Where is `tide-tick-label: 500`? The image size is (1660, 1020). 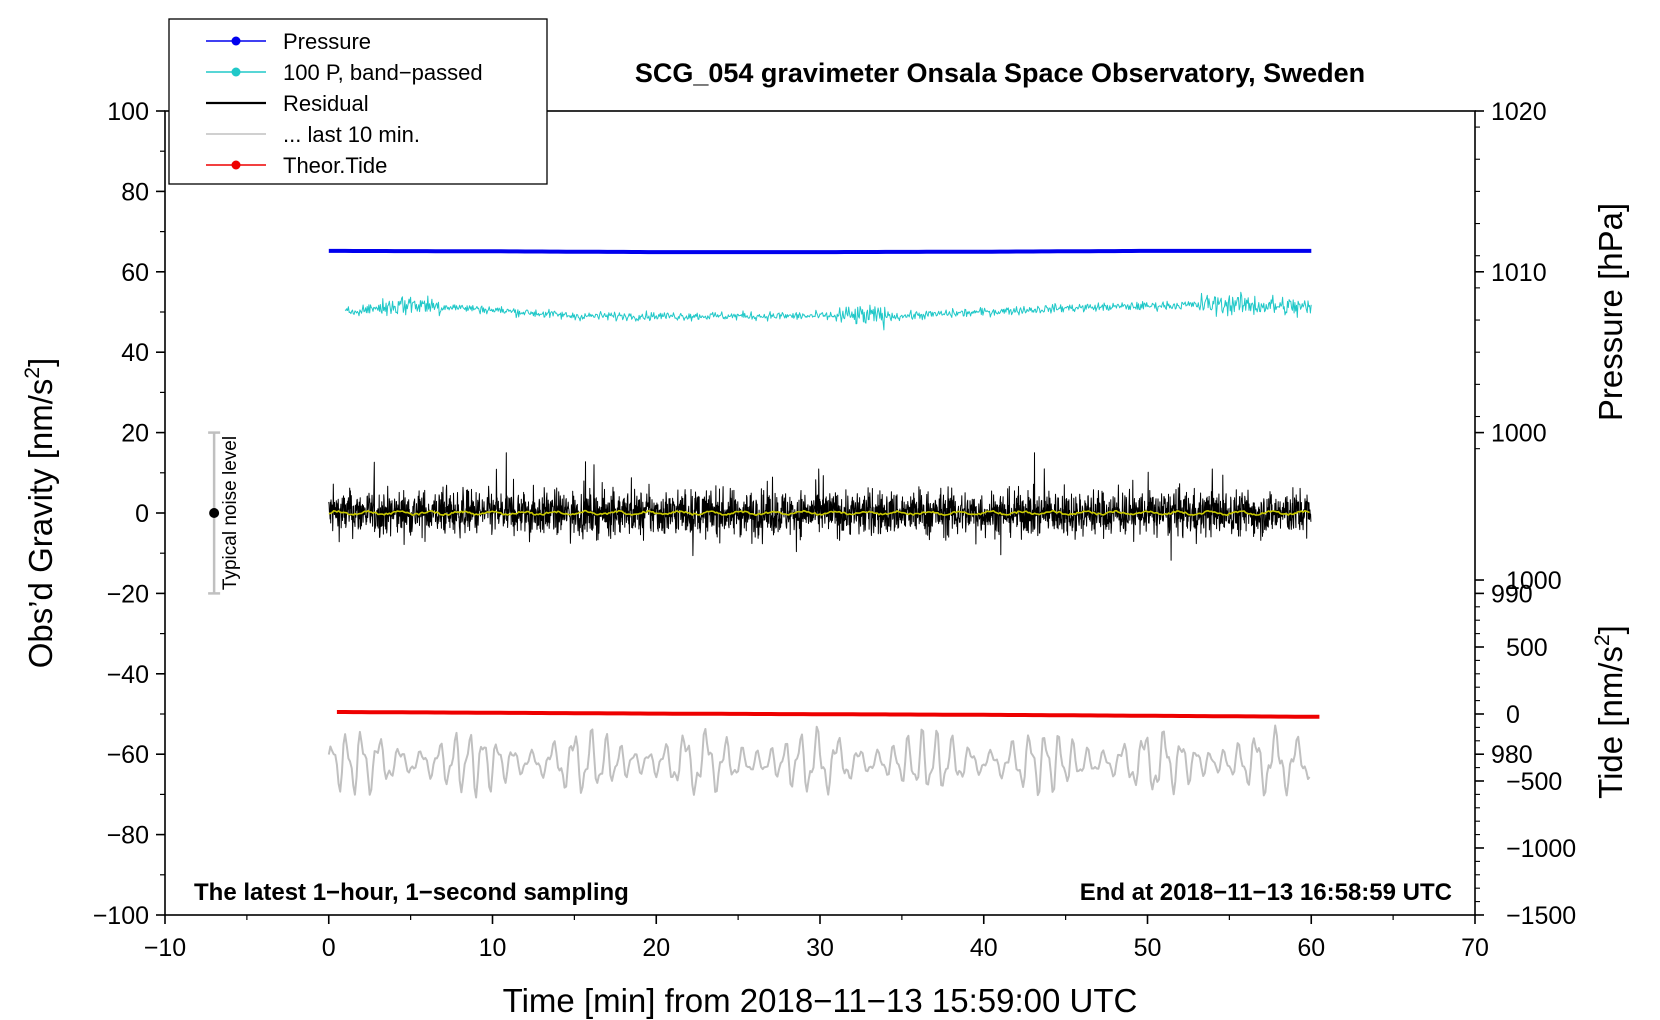
tide-tick-label: 500 is located at coordinates (1527, 648).